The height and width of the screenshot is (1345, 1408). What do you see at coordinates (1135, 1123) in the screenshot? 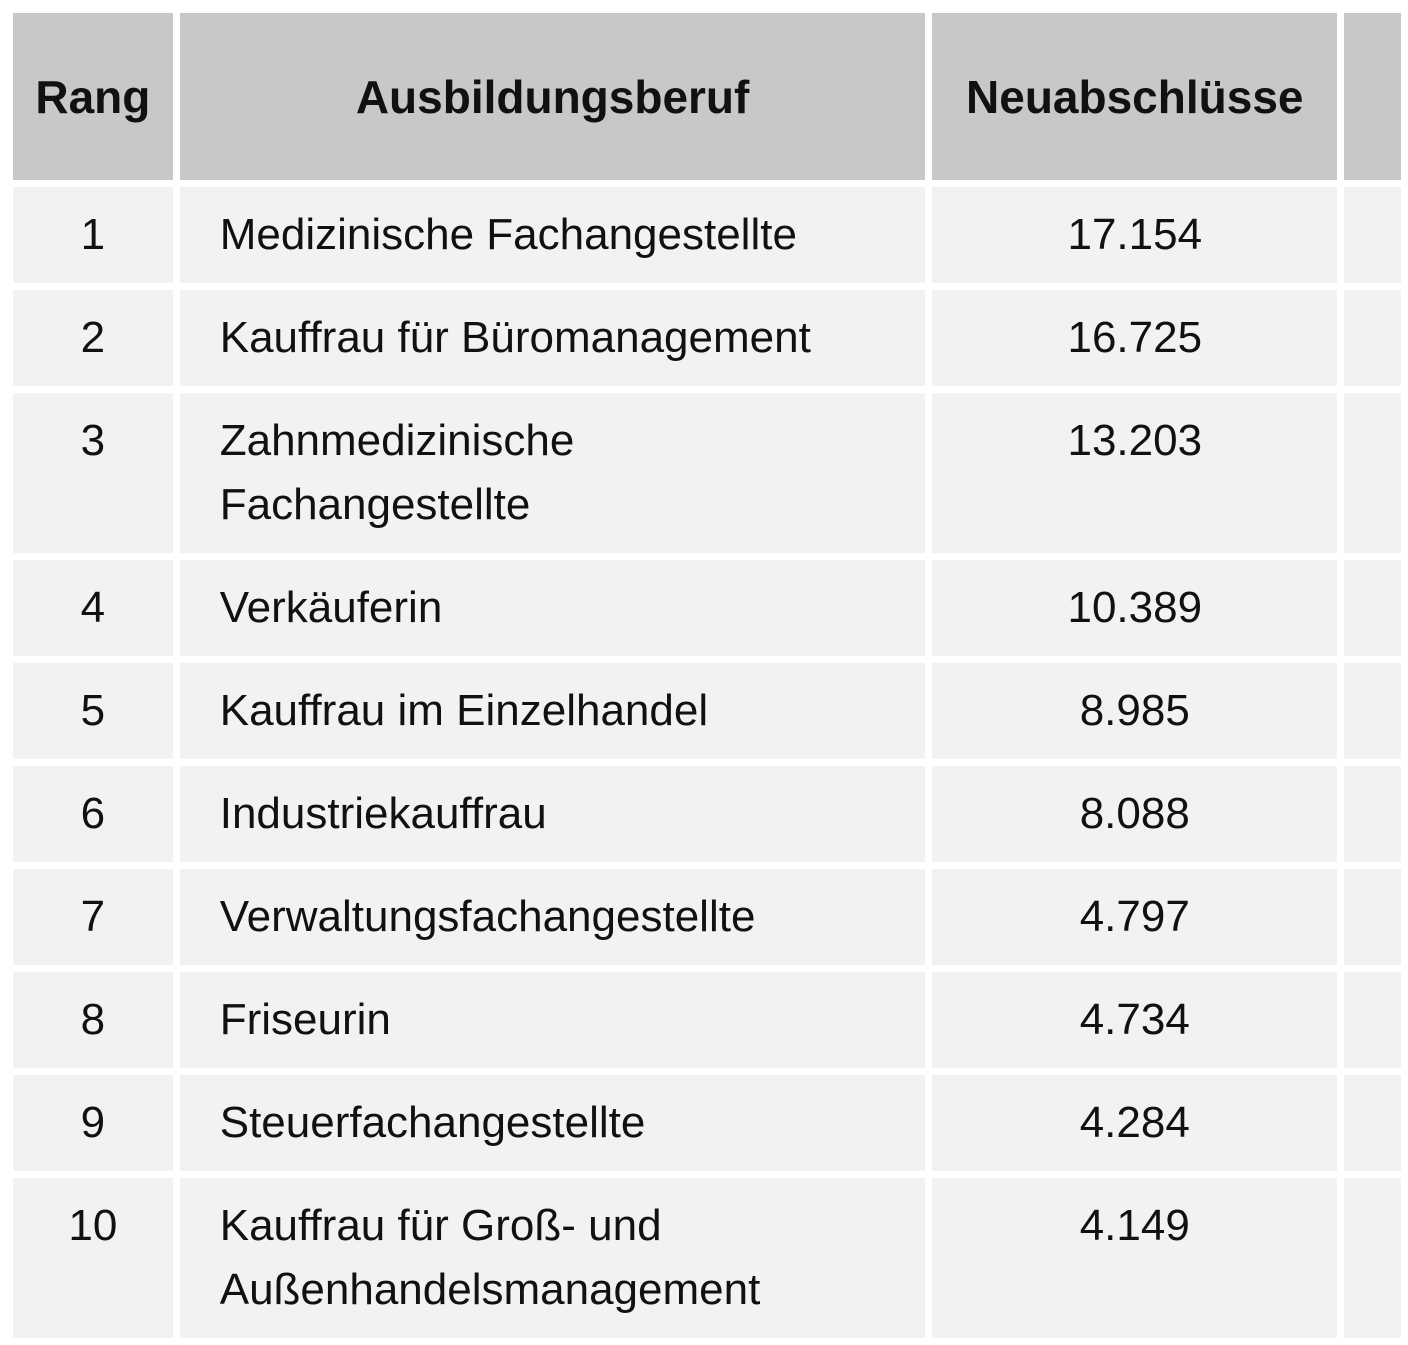
I see `cell-neuabschluesse: 4.284` at bounding box center [1135, 1123].